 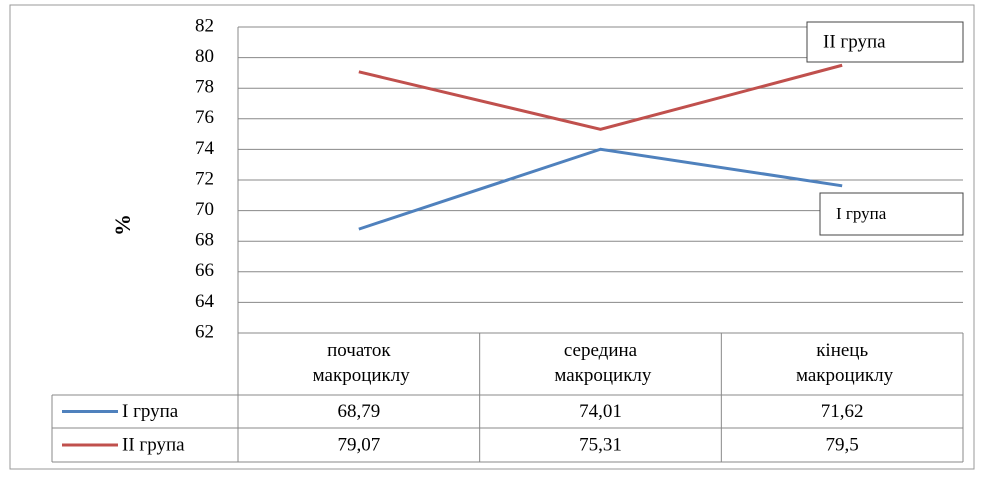 What do you see at coordinates (122, 225) in the screenshot?
I see `y-axis-label: %` at bounding box center [122, 225].